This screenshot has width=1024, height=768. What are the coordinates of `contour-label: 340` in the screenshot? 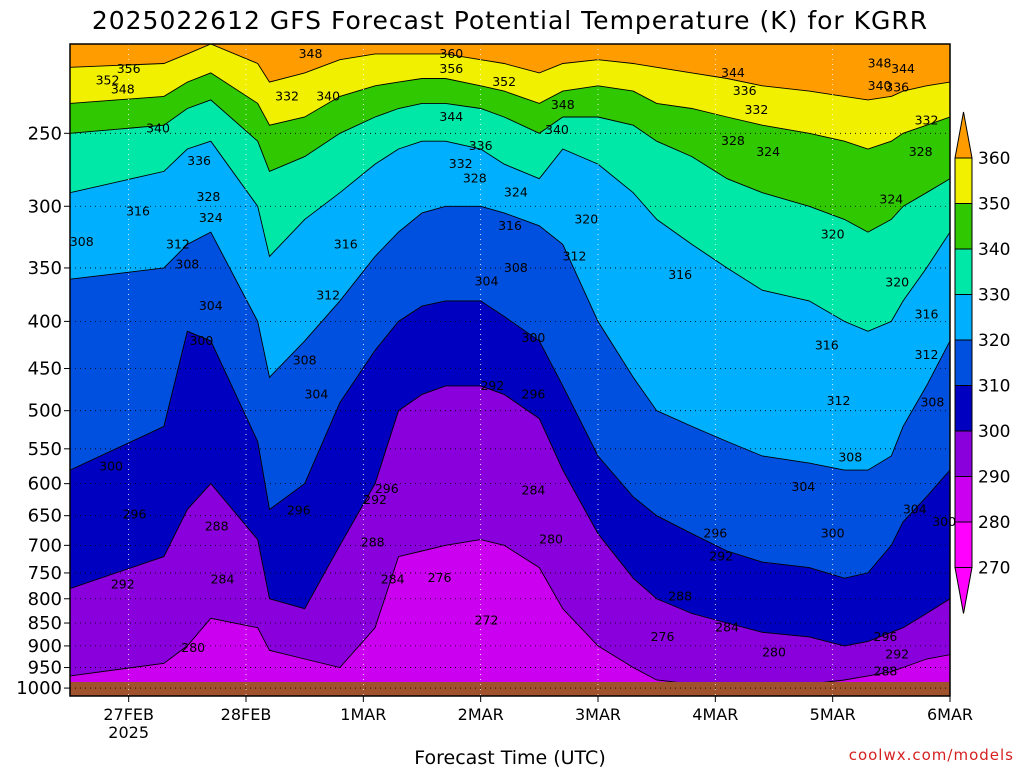 It's located at (880, 85).